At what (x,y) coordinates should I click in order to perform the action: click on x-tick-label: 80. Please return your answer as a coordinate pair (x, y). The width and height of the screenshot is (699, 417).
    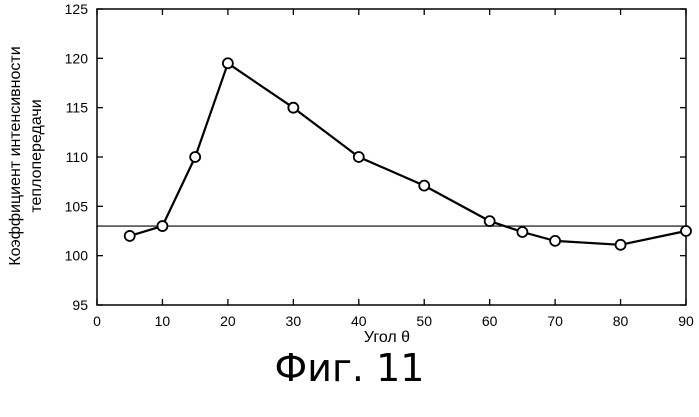
    Looking at the image, I should click on (621, 321).